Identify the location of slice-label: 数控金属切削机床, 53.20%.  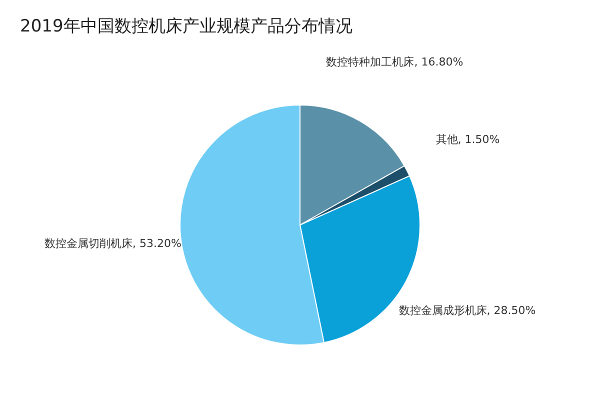
(113, 243).